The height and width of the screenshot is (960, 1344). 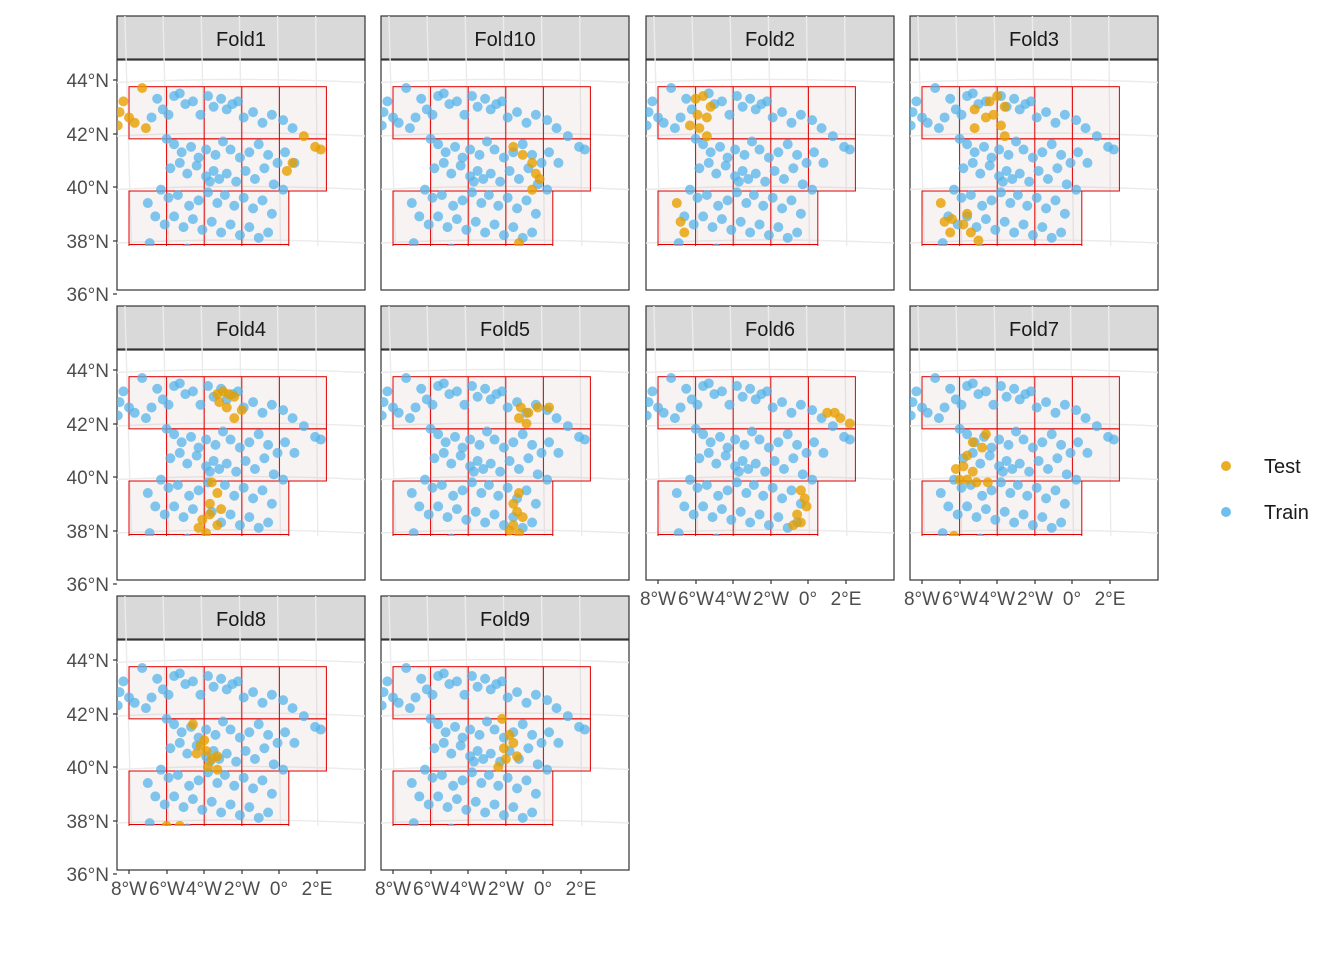 What do you see at coordinates (216, 160) in the screenshot?
I see `facet-panel-fold1: Fold1 36°N 38°N 40°N 42°N 44°N` at bounding box center [216, 160].